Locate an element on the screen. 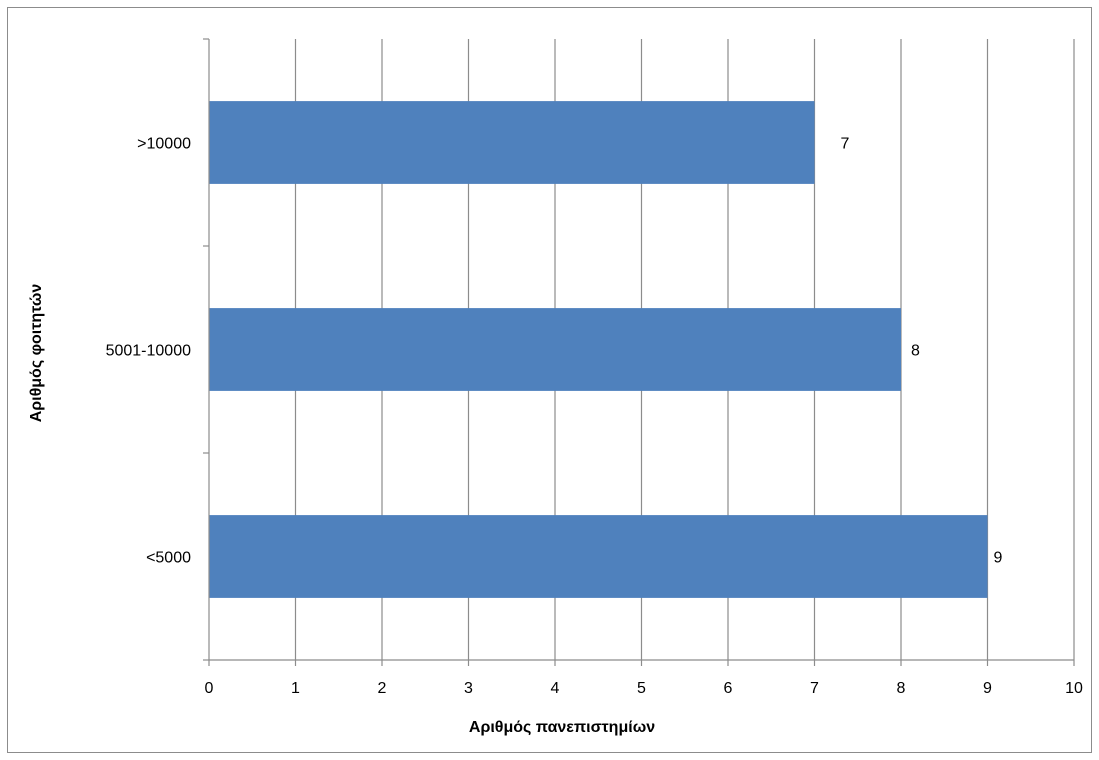 This screenshot has height=760, width=1099. x-tick-label: 2 is located at coordinates (382, 688).